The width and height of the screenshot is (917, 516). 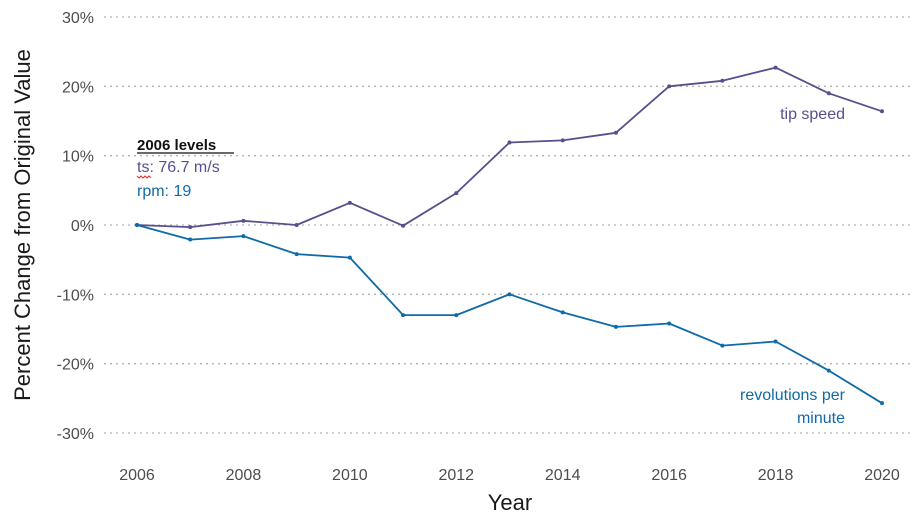 What do you see at coordinates (821, 418) in the screenshot?
I see `series-label-text: minute` at bounding box center [821, 418].